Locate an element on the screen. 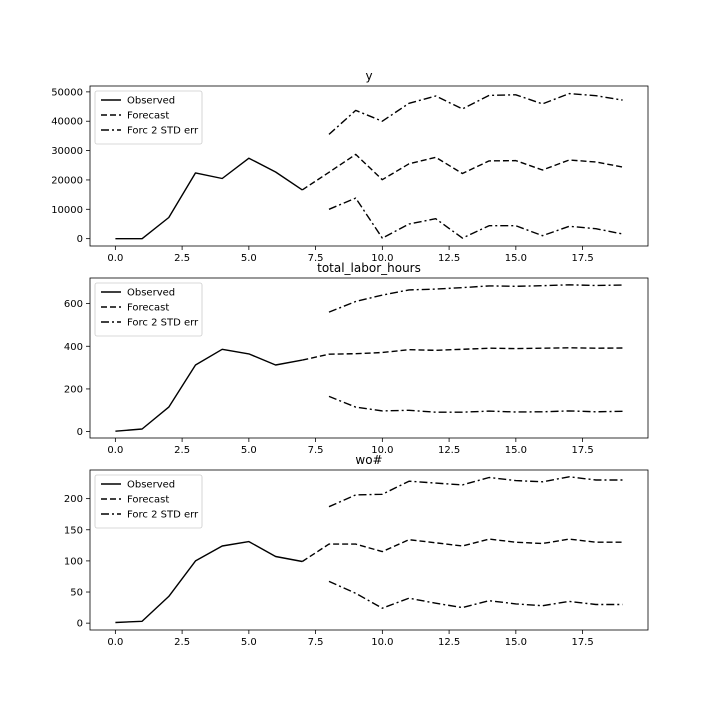  y-tick-label: 10000 is located at coordinates (67, 210).